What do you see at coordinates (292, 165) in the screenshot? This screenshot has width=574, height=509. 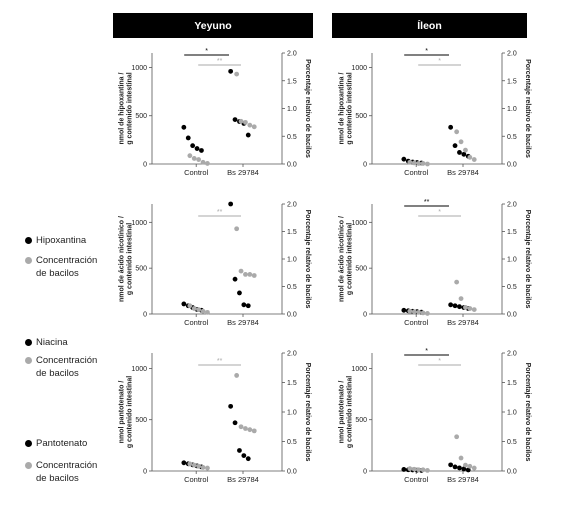 I see `y2-tick-label: 0.0` at bounding box center [292, 165].